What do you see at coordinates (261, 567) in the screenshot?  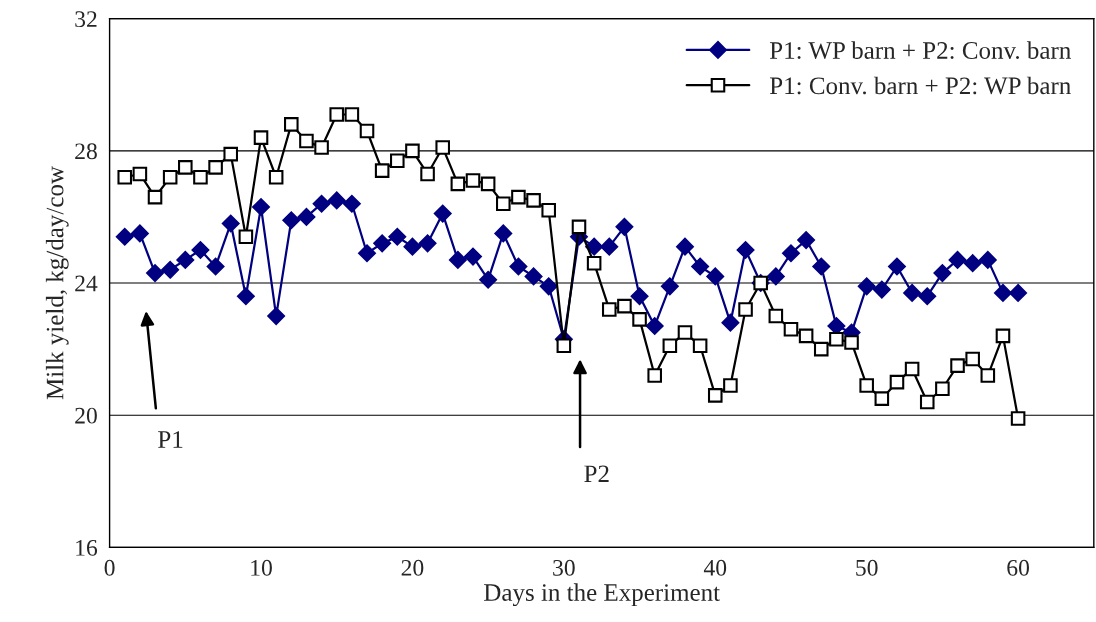 I see `x-tick-label: 10` at bounding box center [261, 567].